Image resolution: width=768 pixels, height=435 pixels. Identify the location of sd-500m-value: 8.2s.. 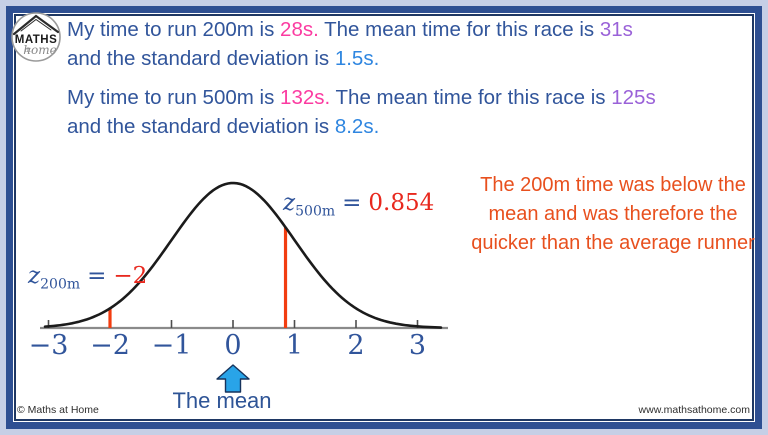
(357, 126).